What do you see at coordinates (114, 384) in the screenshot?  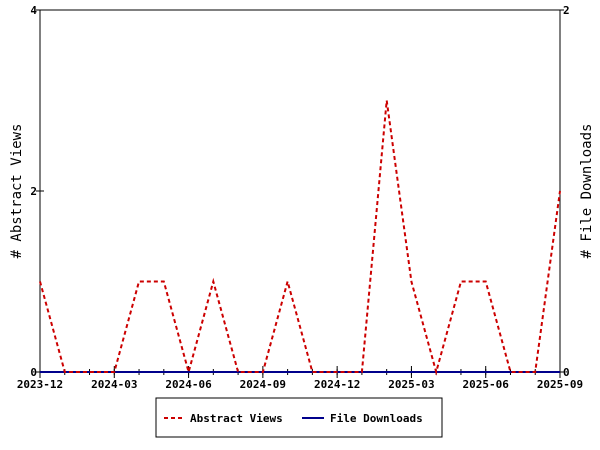 I see `x-tick-label: 2024-03` at bounding box center [114, 384].